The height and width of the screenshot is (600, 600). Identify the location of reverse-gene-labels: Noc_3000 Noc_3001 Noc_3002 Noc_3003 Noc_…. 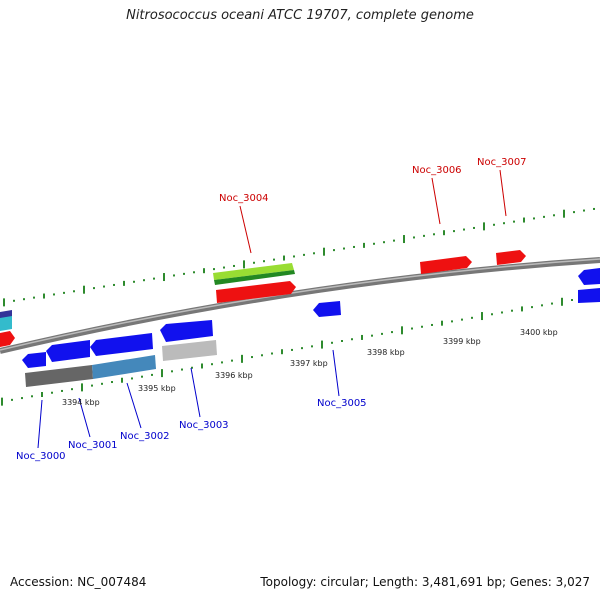
(191, 430).